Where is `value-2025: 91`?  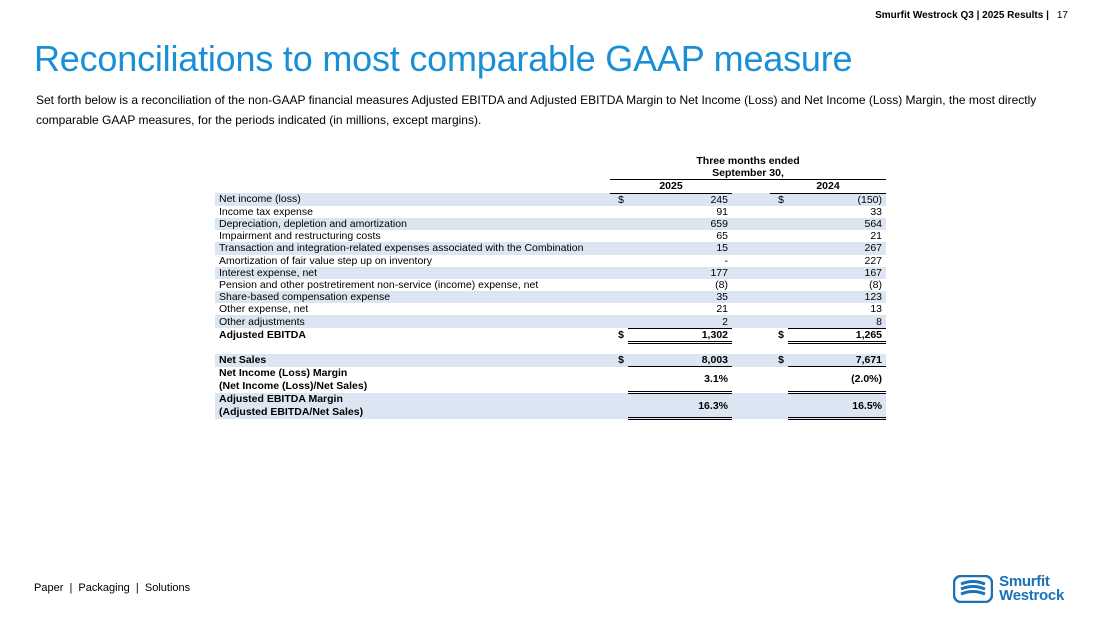 value-2025: 91 is located at coordinates (722, 211).